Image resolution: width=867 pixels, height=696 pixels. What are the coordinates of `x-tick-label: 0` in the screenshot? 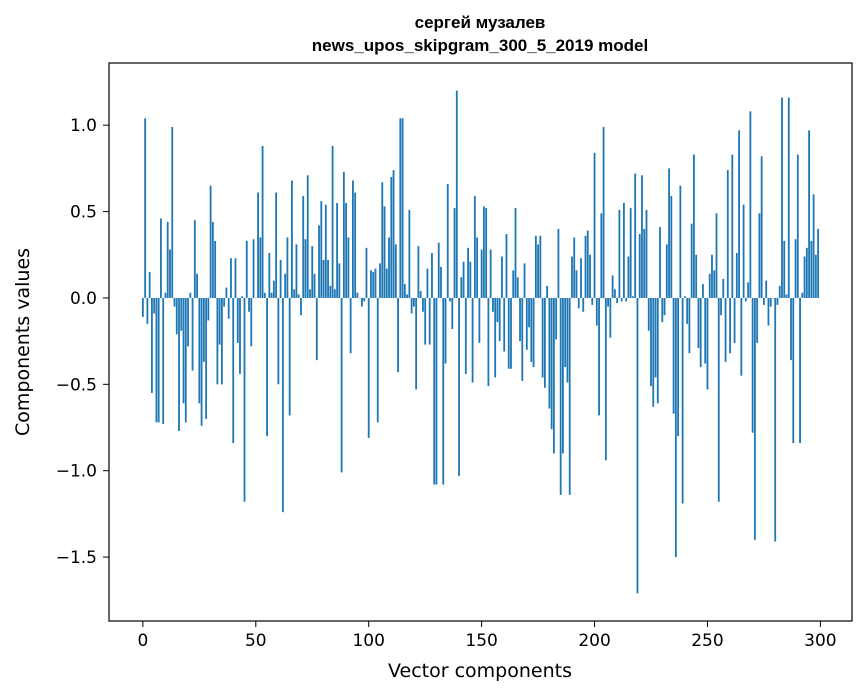 It's located at (142, 641).